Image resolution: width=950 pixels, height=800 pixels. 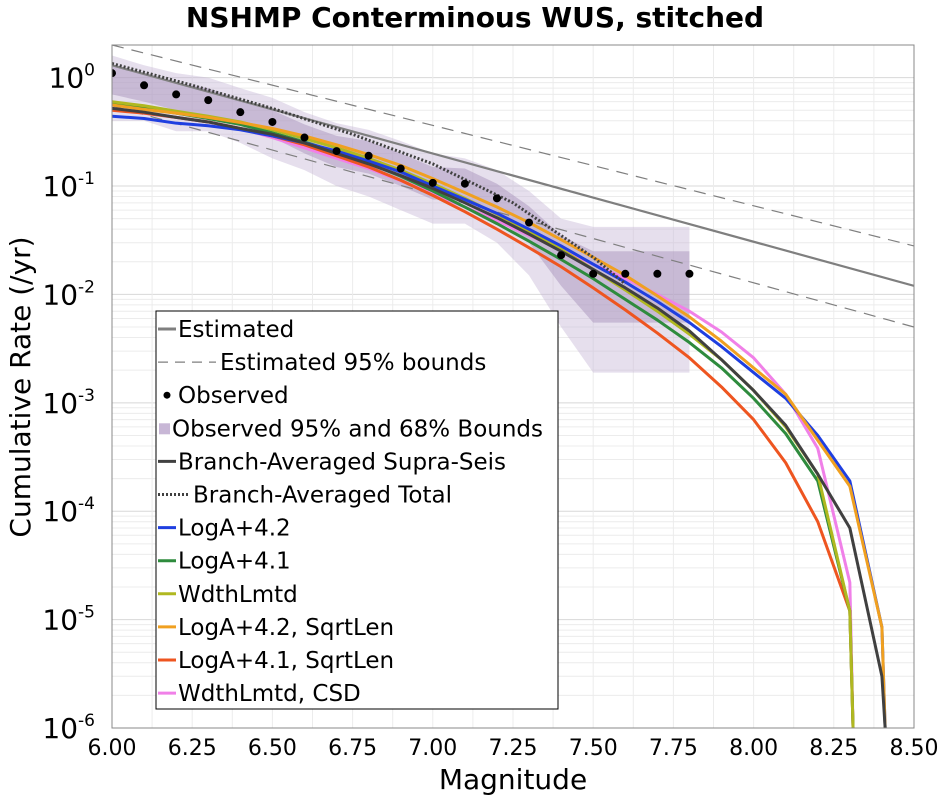 What do you see at coordinates (20, 386) in the screenshot?
I see `y-axis-title: Cumulative Rate (/yr)` at bounding box center [20, 386].